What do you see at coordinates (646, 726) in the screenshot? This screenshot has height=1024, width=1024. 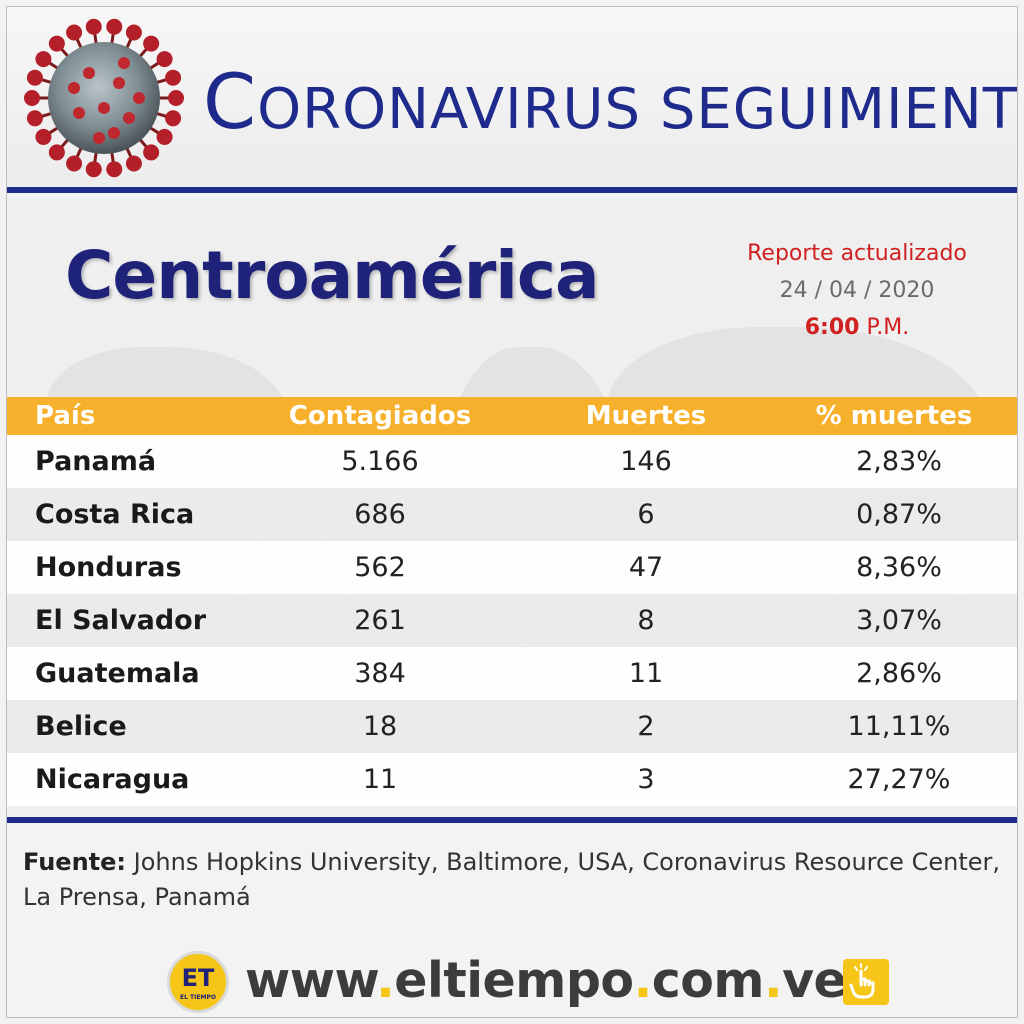 I see `row-deaths: 2` at bounding box center [646, 726].